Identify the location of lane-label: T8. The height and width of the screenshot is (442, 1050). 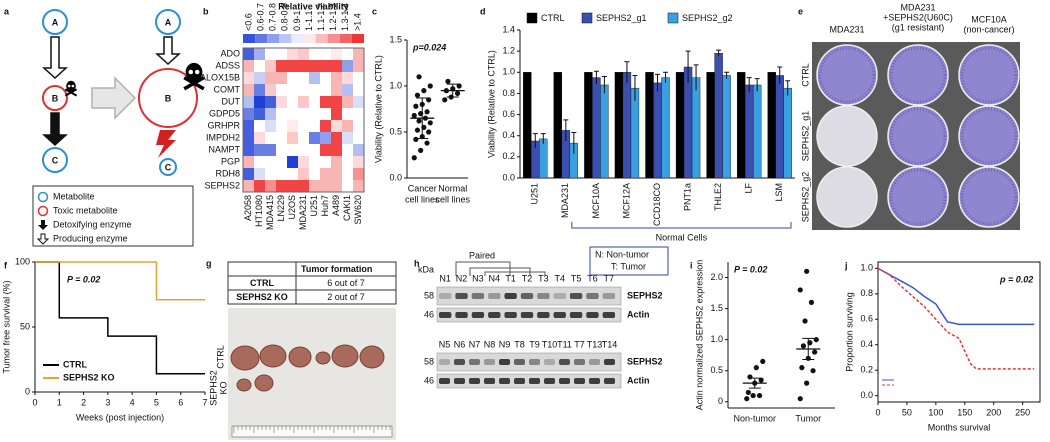
(519, 344).